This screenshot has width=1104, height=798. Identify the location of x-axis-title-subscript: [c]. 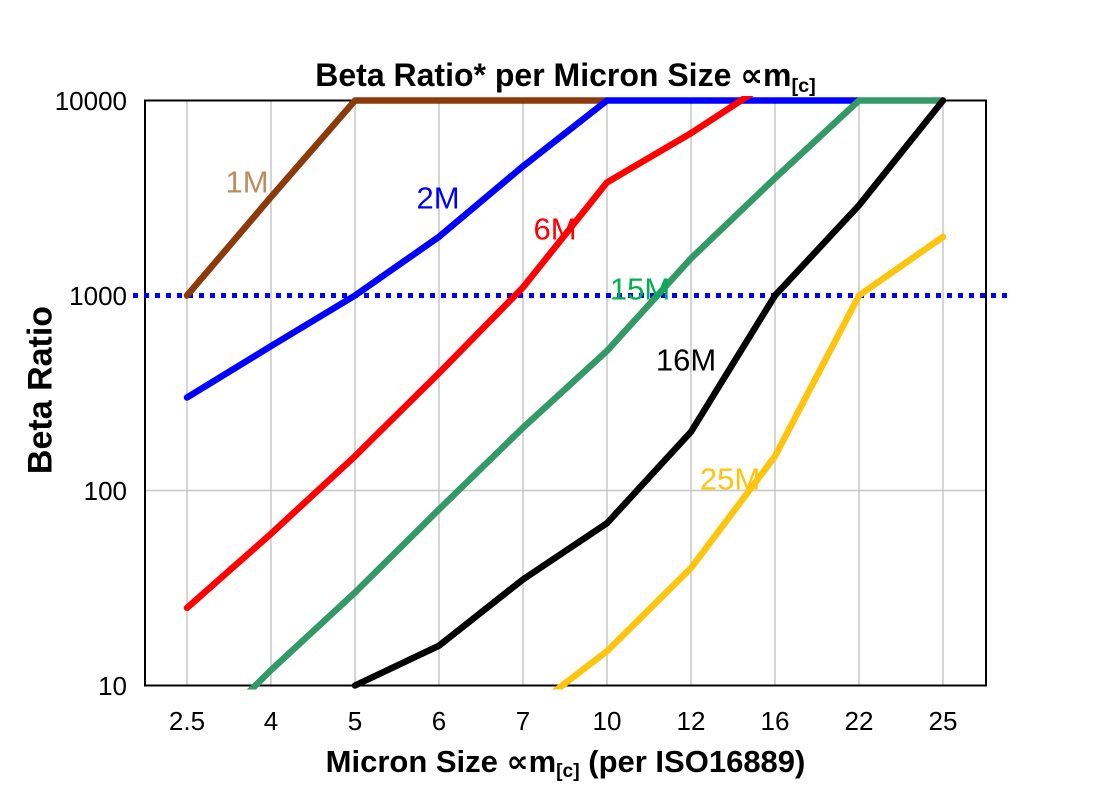
(568, 772).